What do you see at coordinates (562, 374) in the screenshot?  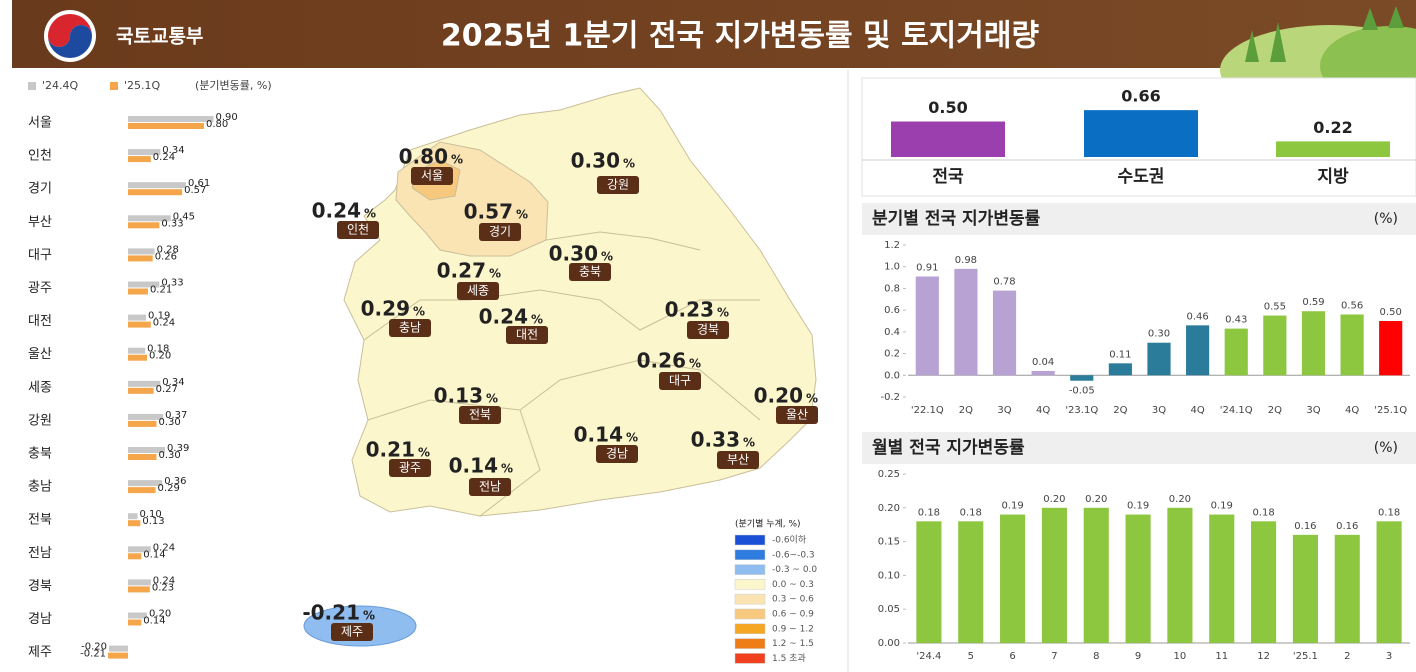 I see `boundaries` at bounding box center [562, 374].